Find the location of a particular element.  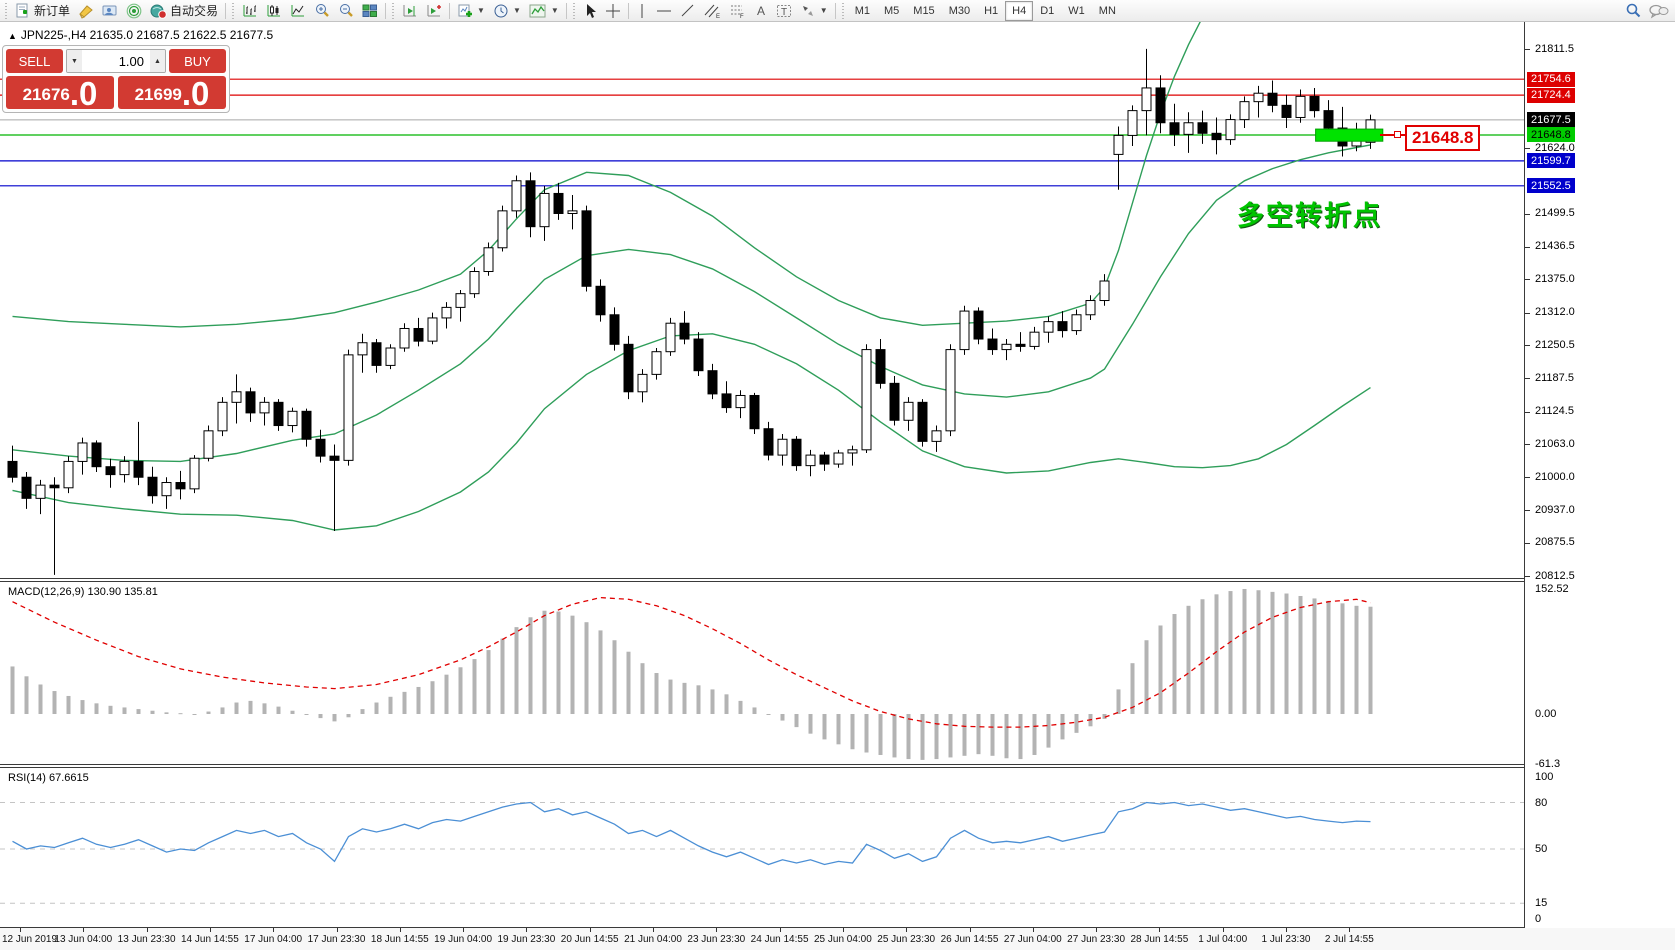

volume-increase-button: ▲ is located at coordinates (157, 61).